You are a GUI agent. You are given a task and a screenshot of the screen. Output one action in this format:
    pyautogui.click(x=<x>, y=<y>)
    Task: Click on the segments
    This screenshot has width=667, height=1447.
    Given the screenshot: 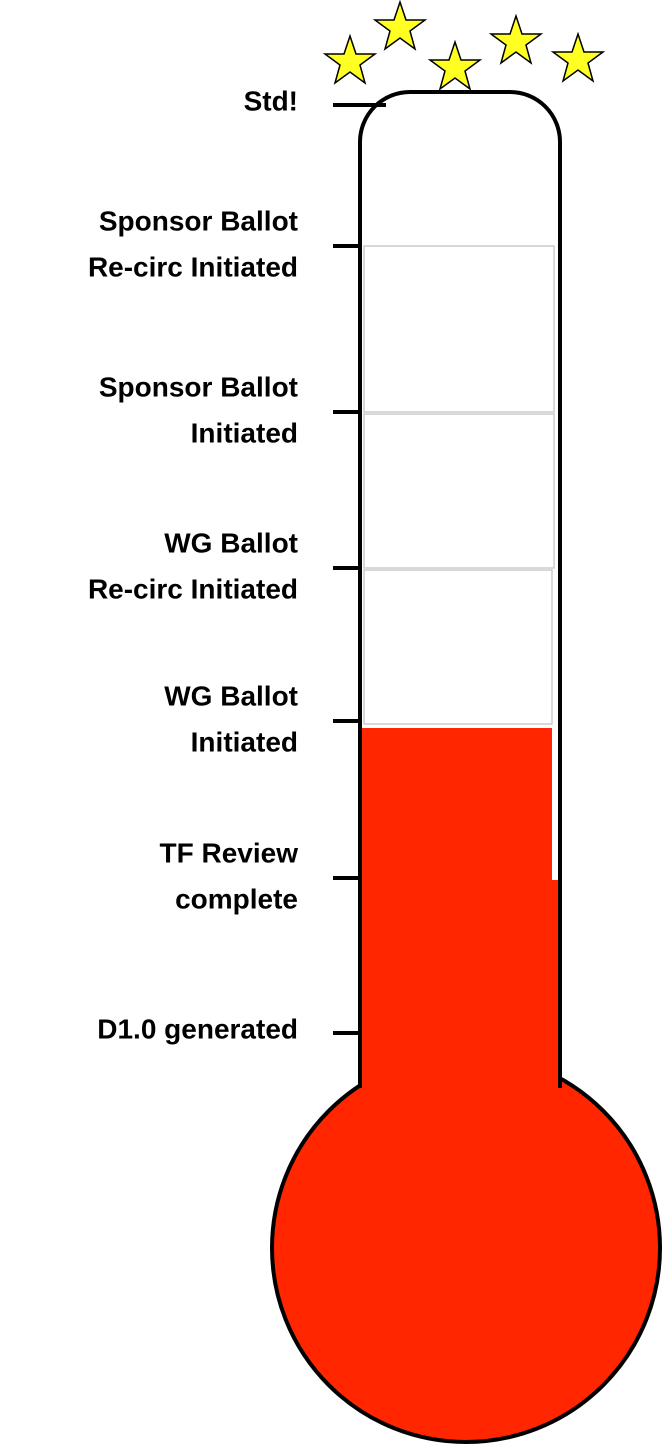 What is the action you would take?
    pyautogui.click(x=459, y=485)
    